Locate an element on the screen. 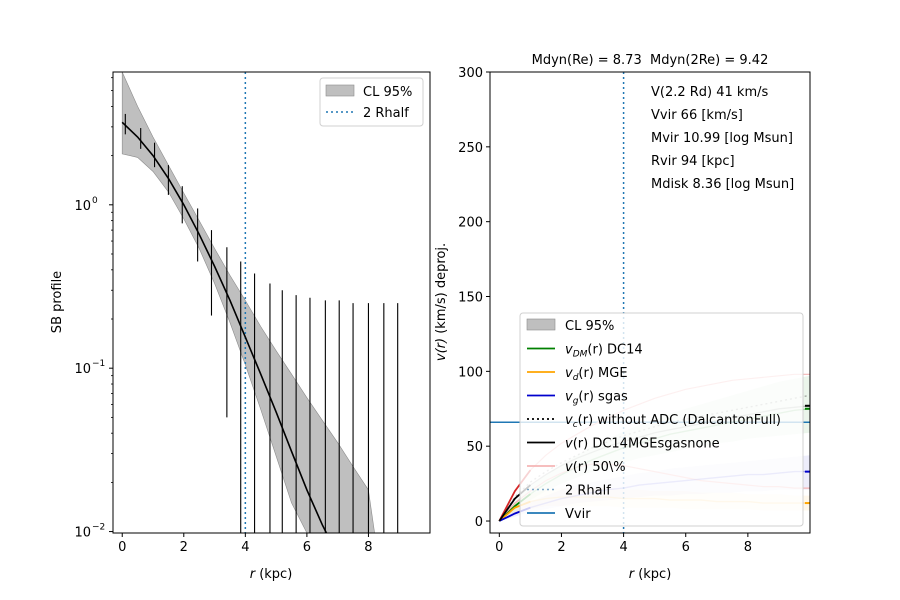 The width and height of the screenshot is (900, 600). rc-legend-label: vc(r) without ADC (DalcantonFull) is located at coordinates (673, 421).